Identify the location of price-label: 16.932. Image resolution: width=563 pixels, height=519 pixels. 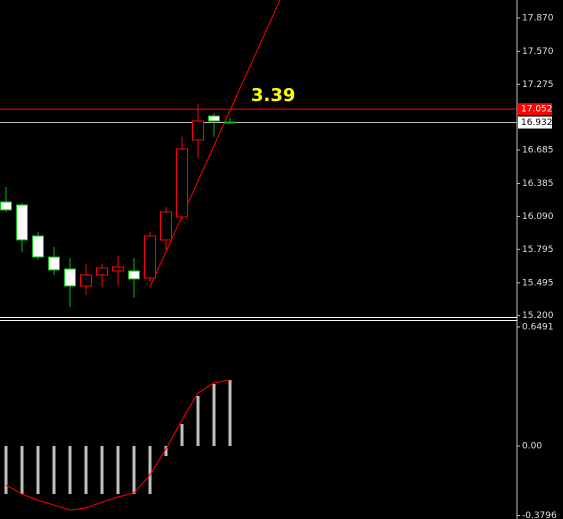
(537, 123).